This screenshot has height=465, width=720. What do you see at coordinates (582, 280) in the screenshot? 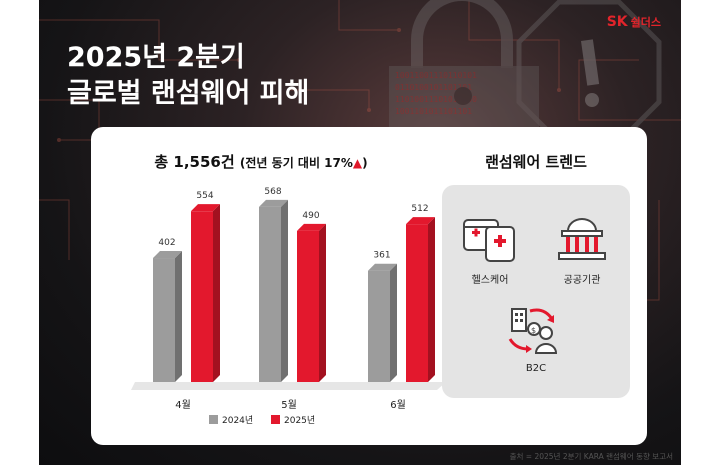
I see `trend-item-label: 공공기관` at bounding box center [582, 280].